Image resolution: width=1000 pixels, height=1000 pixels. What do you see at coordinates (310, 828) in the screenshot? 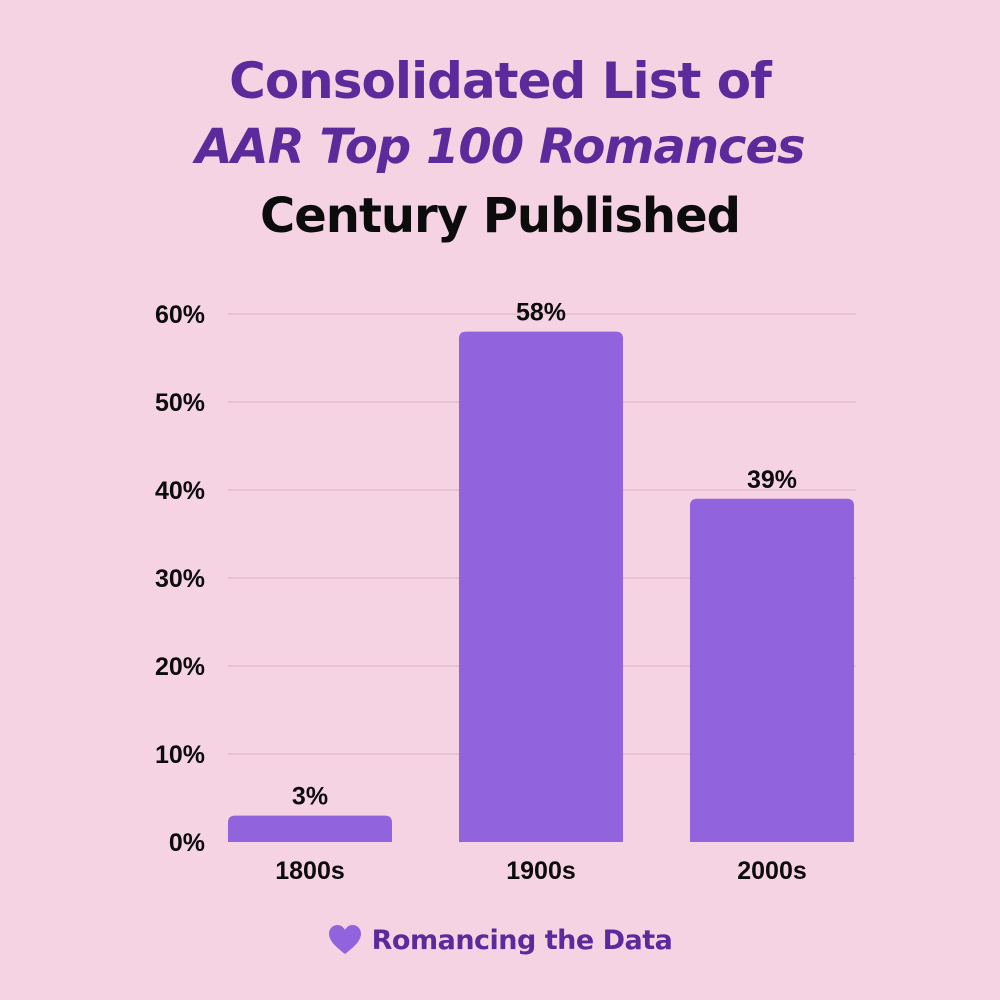
I see `bar-1800s` at bounding box center [310, 828].